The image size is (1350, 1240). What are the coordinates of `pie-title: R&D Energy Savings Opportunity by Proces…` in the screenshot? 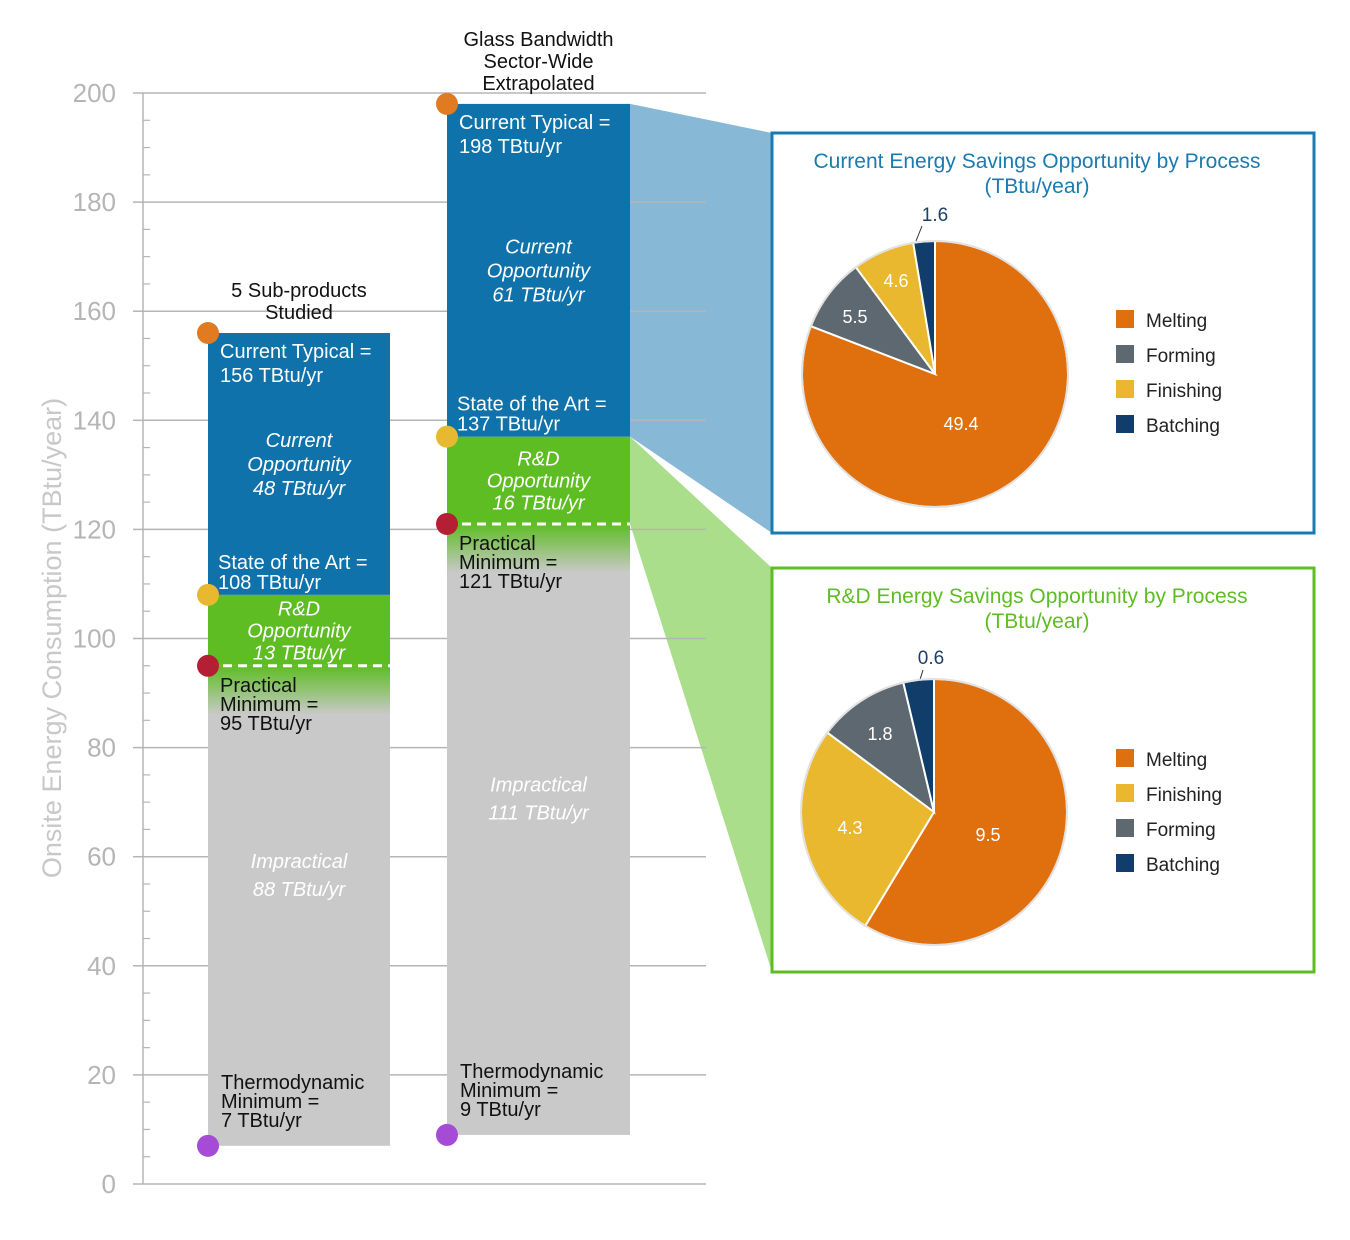 It's located at (1036, 596).